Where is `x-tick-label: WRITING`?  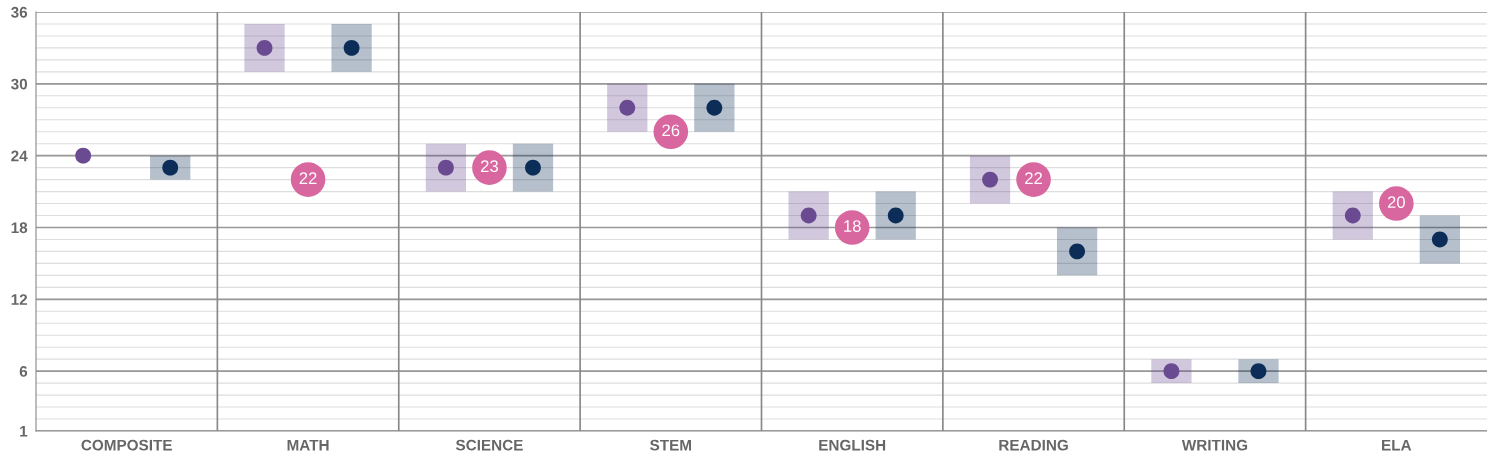 x-tick-label: WRITING is located at coordinates (1214, 445).